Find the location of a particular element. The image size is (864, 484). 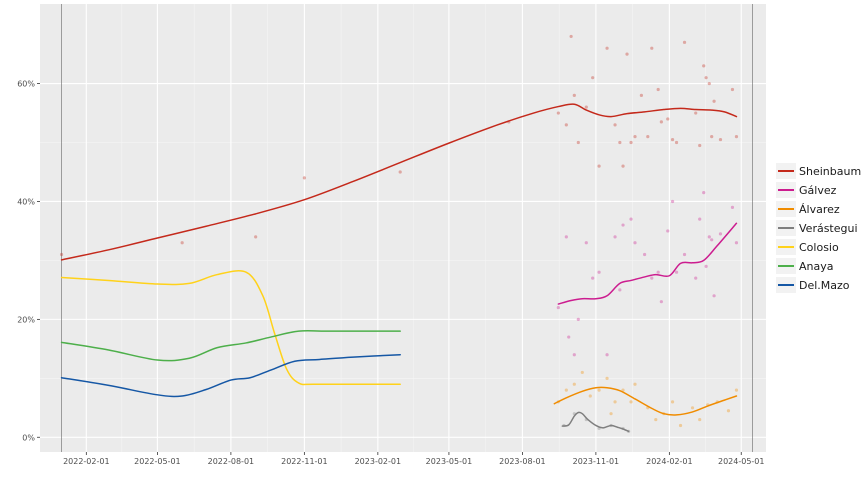

legend-label: Gálvez is located at coordinates (818, 190).